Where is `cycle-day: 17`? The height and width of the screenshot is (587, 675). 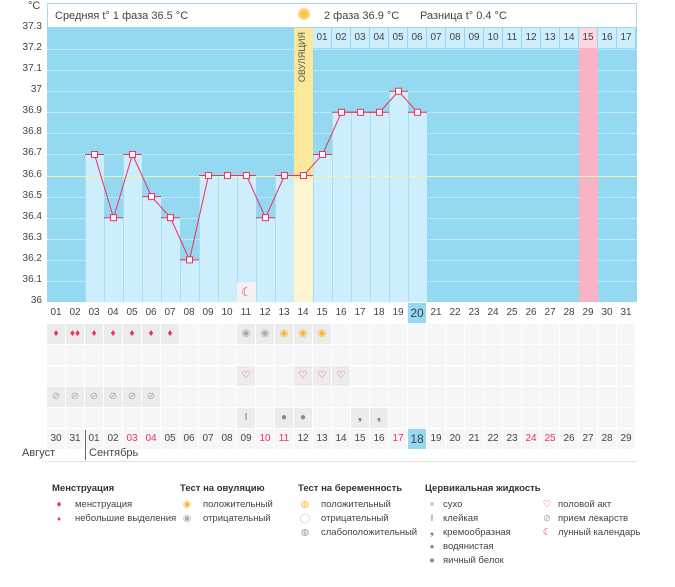
cycle-day: 17 is located at coordinates (360, 313).